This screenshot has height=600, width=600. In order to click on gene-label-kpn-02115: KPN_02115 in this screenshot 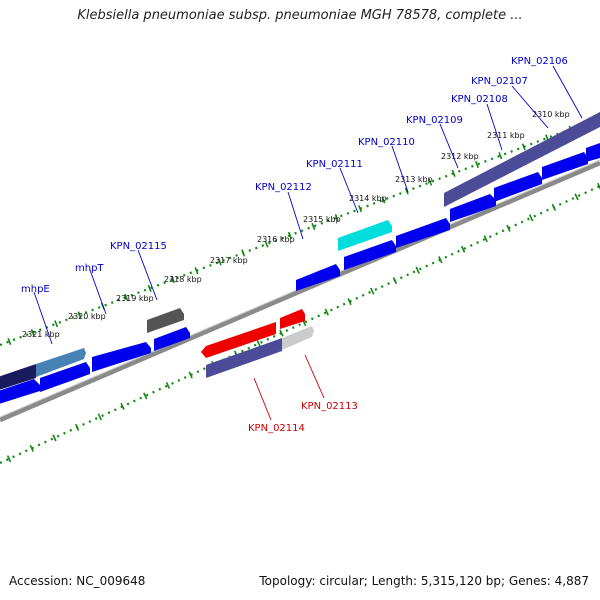, I will do `click(138, 246)`.